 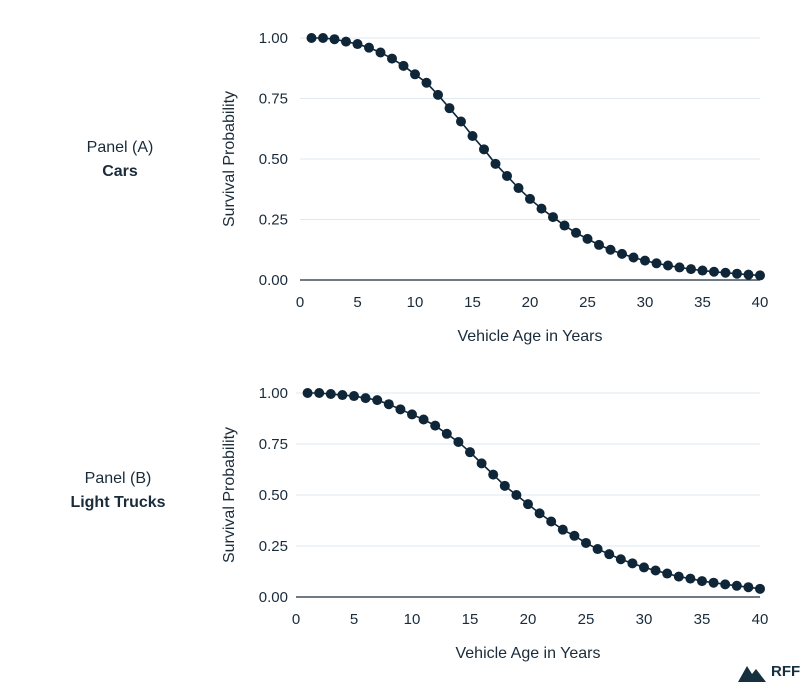 I want to click on panel-b-label-top: Panel (B), so click(x=118, y=478).